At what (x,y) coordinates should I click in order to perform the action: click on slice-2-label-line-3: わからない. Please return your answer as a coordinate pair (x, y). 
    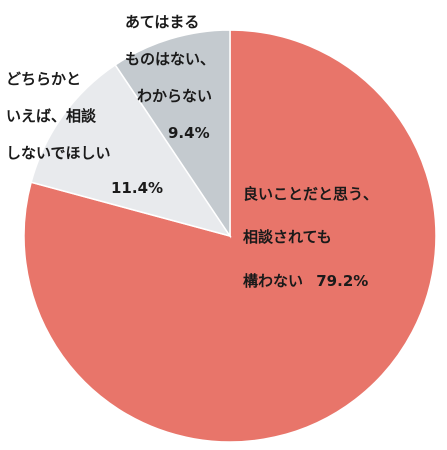
    Looking at the image, I should click on (174, 96).